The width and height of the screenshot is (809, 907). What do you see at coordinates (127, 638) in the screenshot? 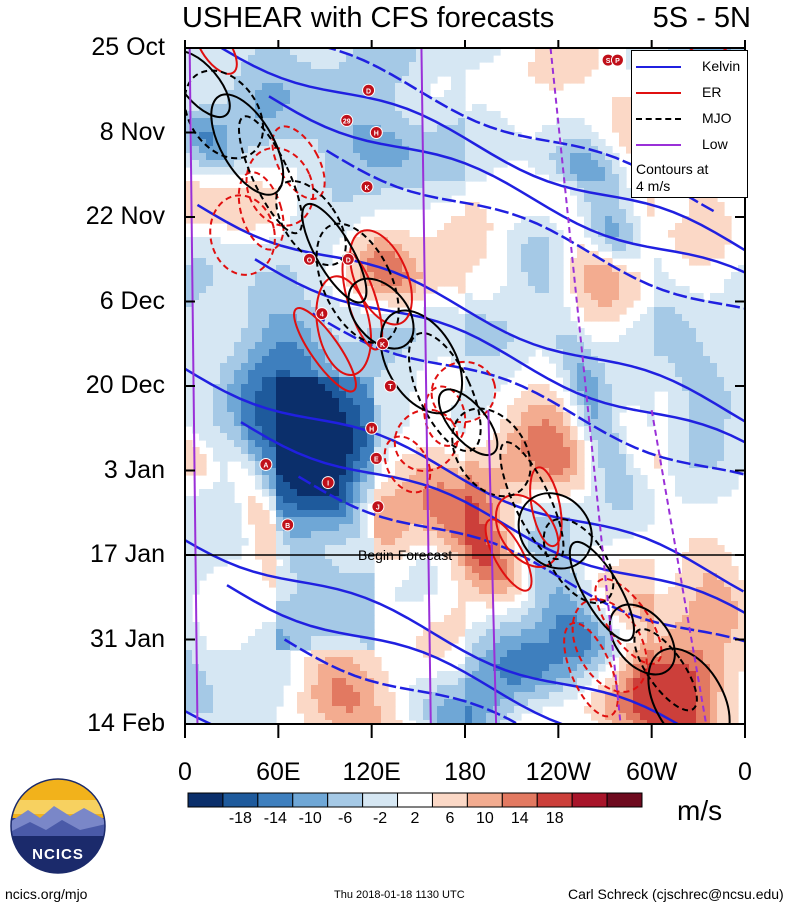
I see `y-tick-label: 31 Jan` at bounding box center [127, 638].